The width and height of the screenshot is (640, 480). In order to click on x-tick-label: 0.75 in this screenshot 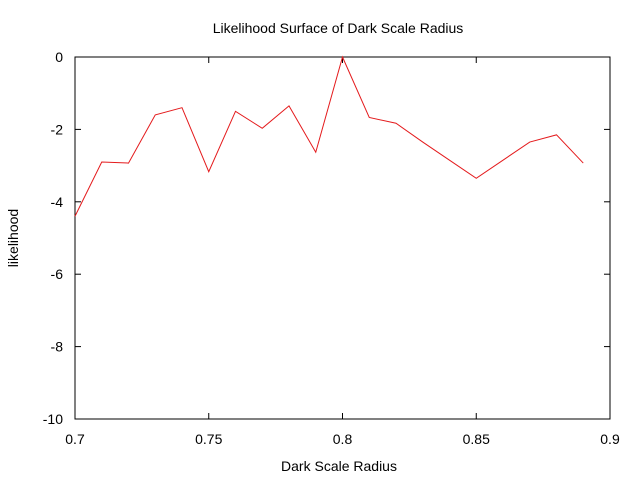, I will do `click(208, 439)`.